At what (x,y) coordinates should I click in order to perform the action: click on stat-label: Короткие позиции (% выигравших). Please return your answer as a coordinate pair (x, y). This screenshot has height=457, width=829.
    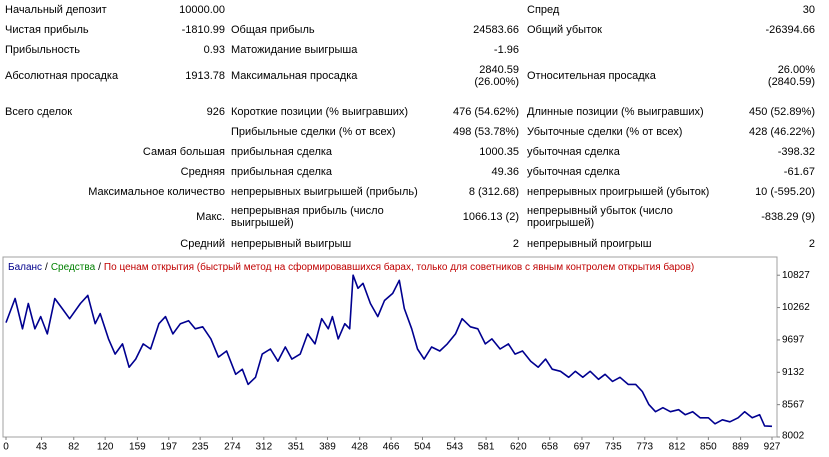
    Looking at the image, I should click on (320, 112).